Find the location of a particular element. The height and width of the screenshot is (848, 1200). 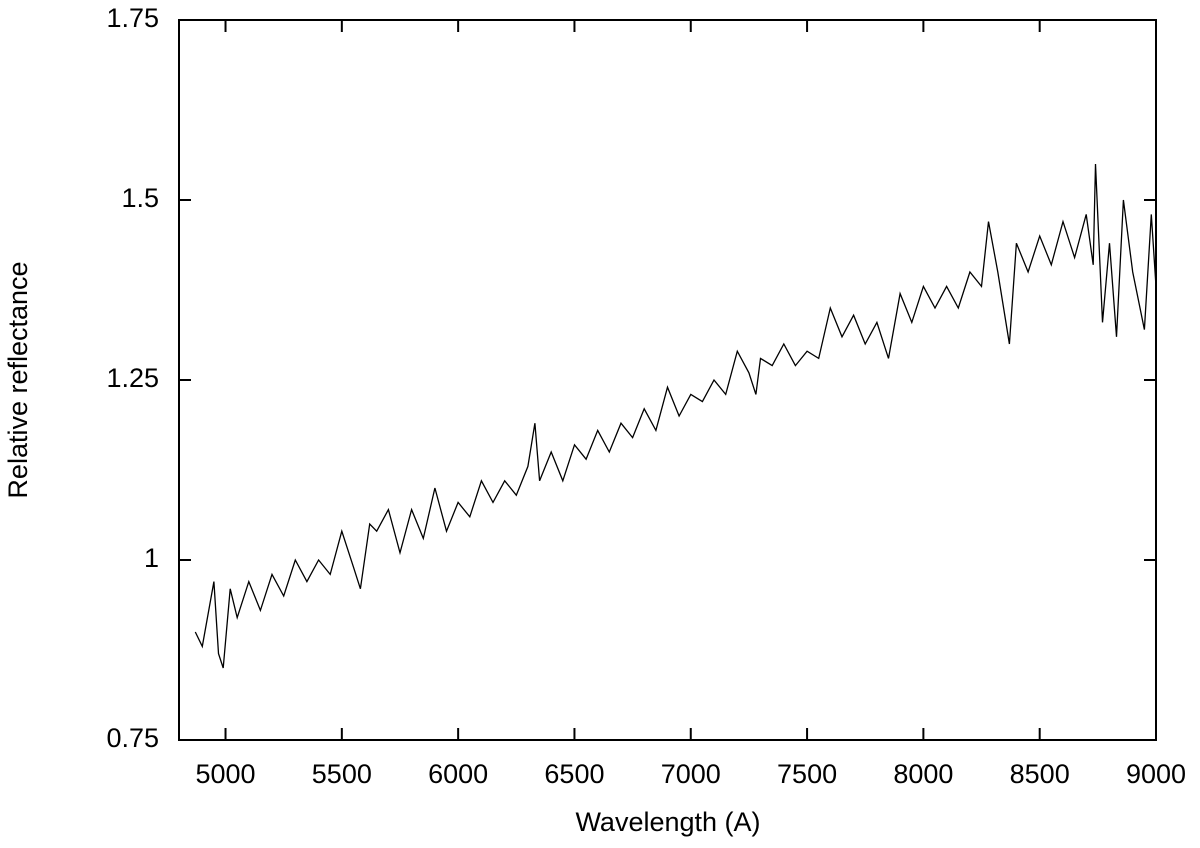

x-tick-label: 6500 is located at coordinates (574, 774).